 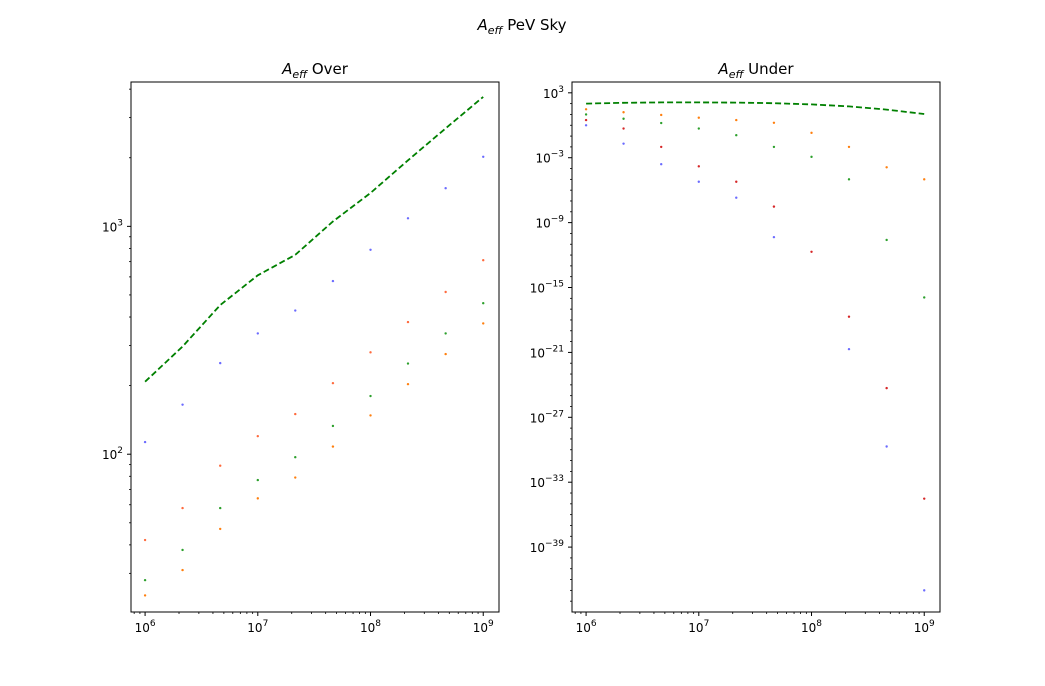 What do you see at coordinates (549, 158) in the screenshot?
I see `chart-1-ytick-label: 10⁻³` at bounding box center [549, 158].